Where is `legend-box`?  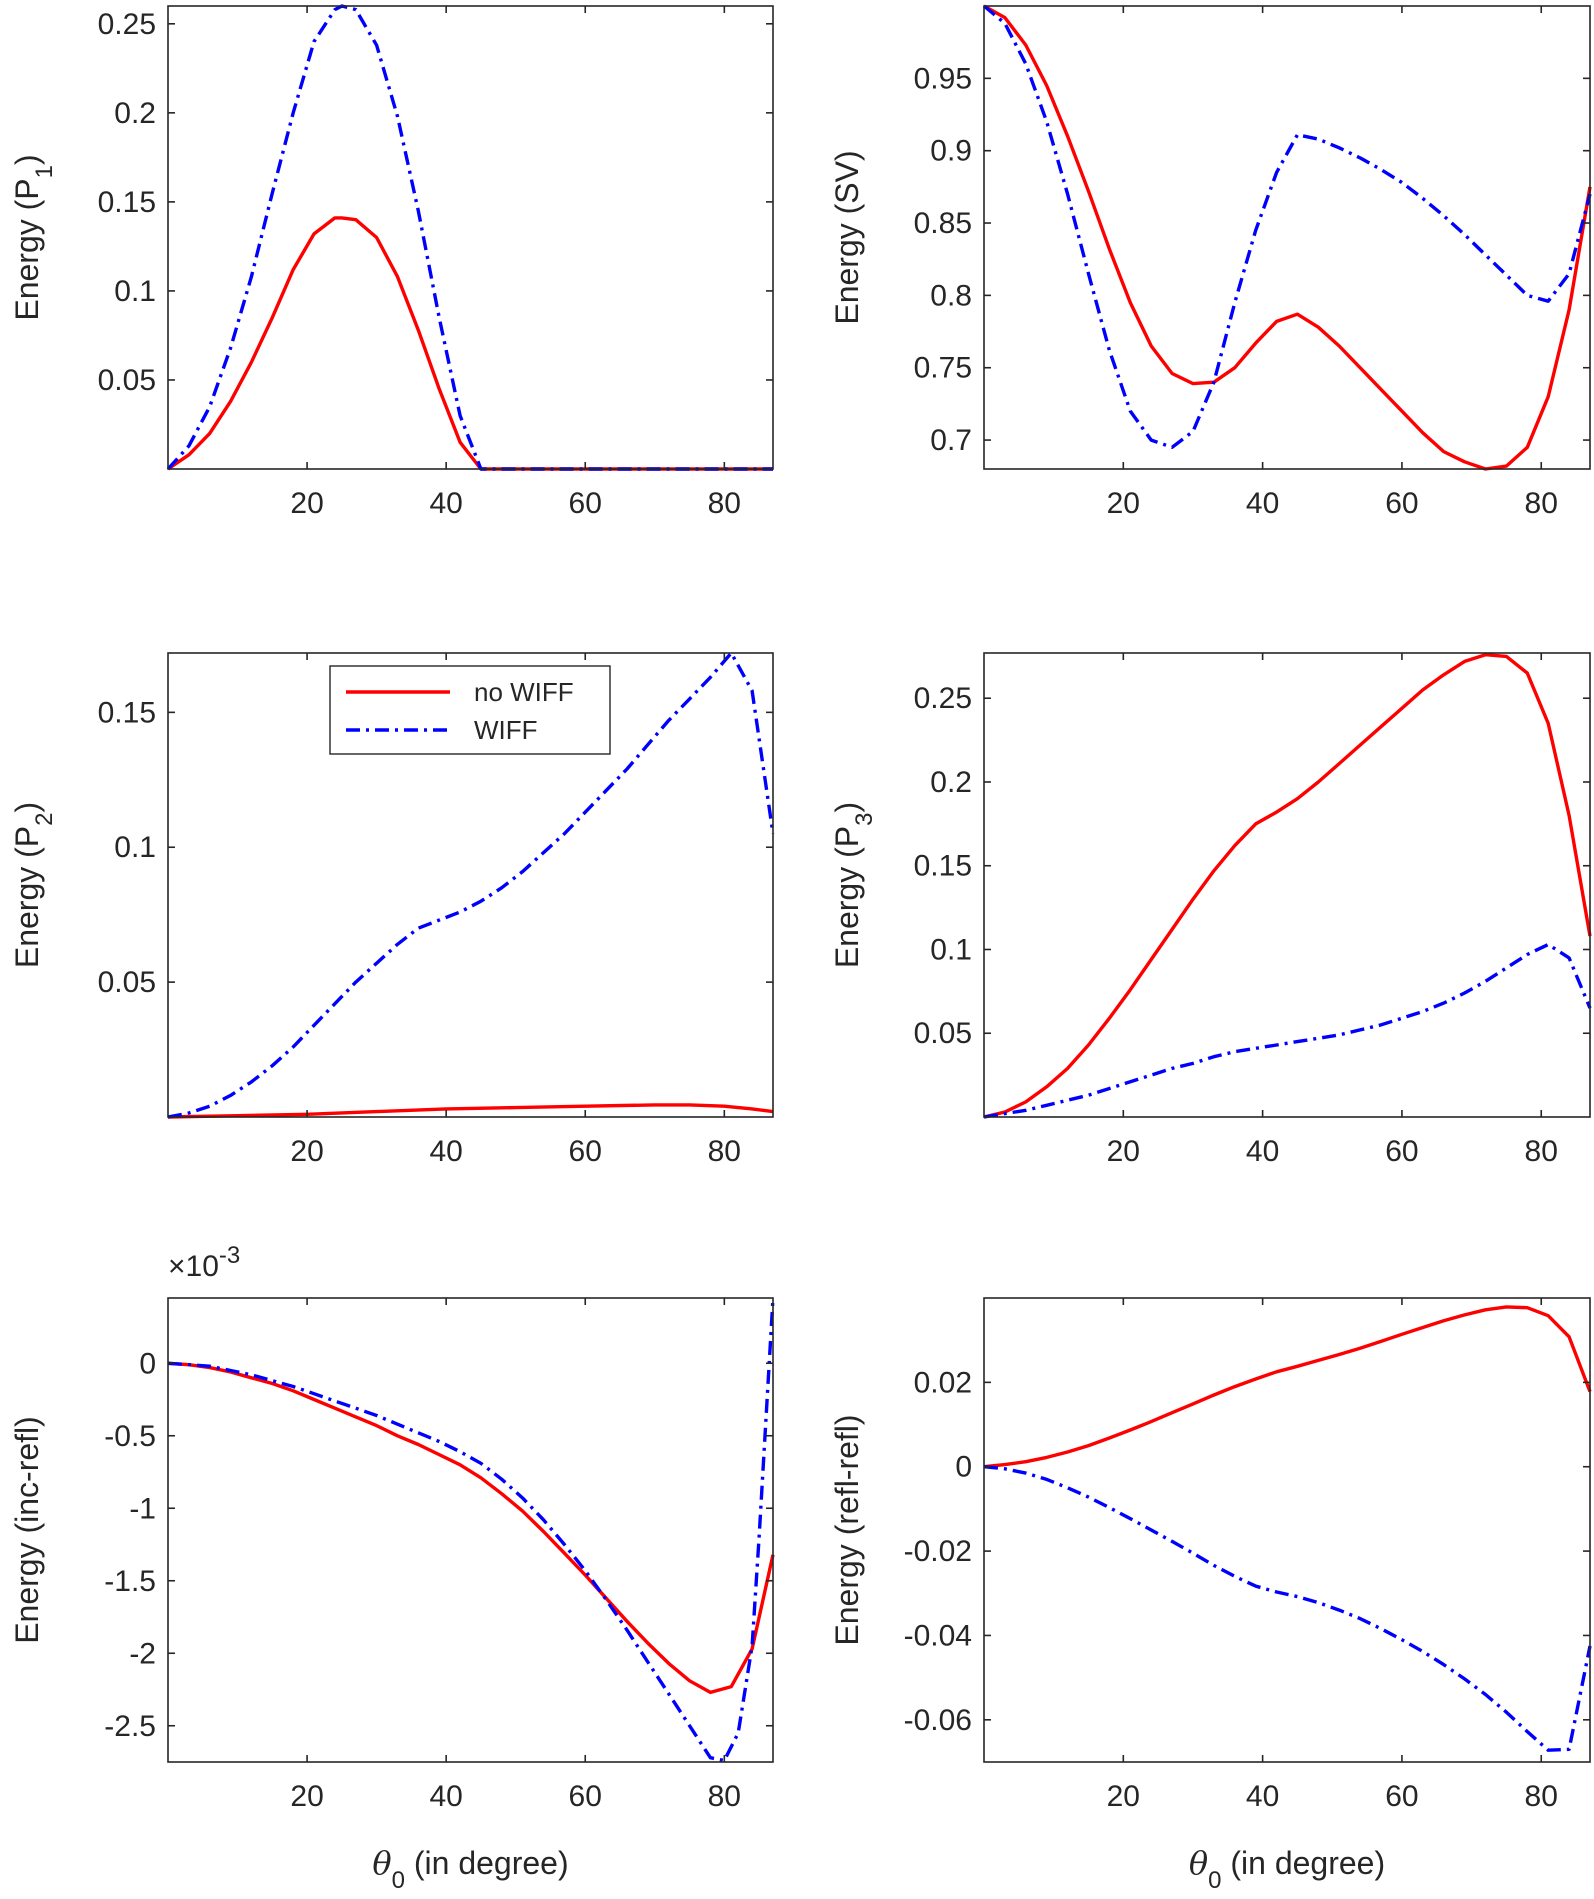 legend-box is located at coordinates (470, 710).